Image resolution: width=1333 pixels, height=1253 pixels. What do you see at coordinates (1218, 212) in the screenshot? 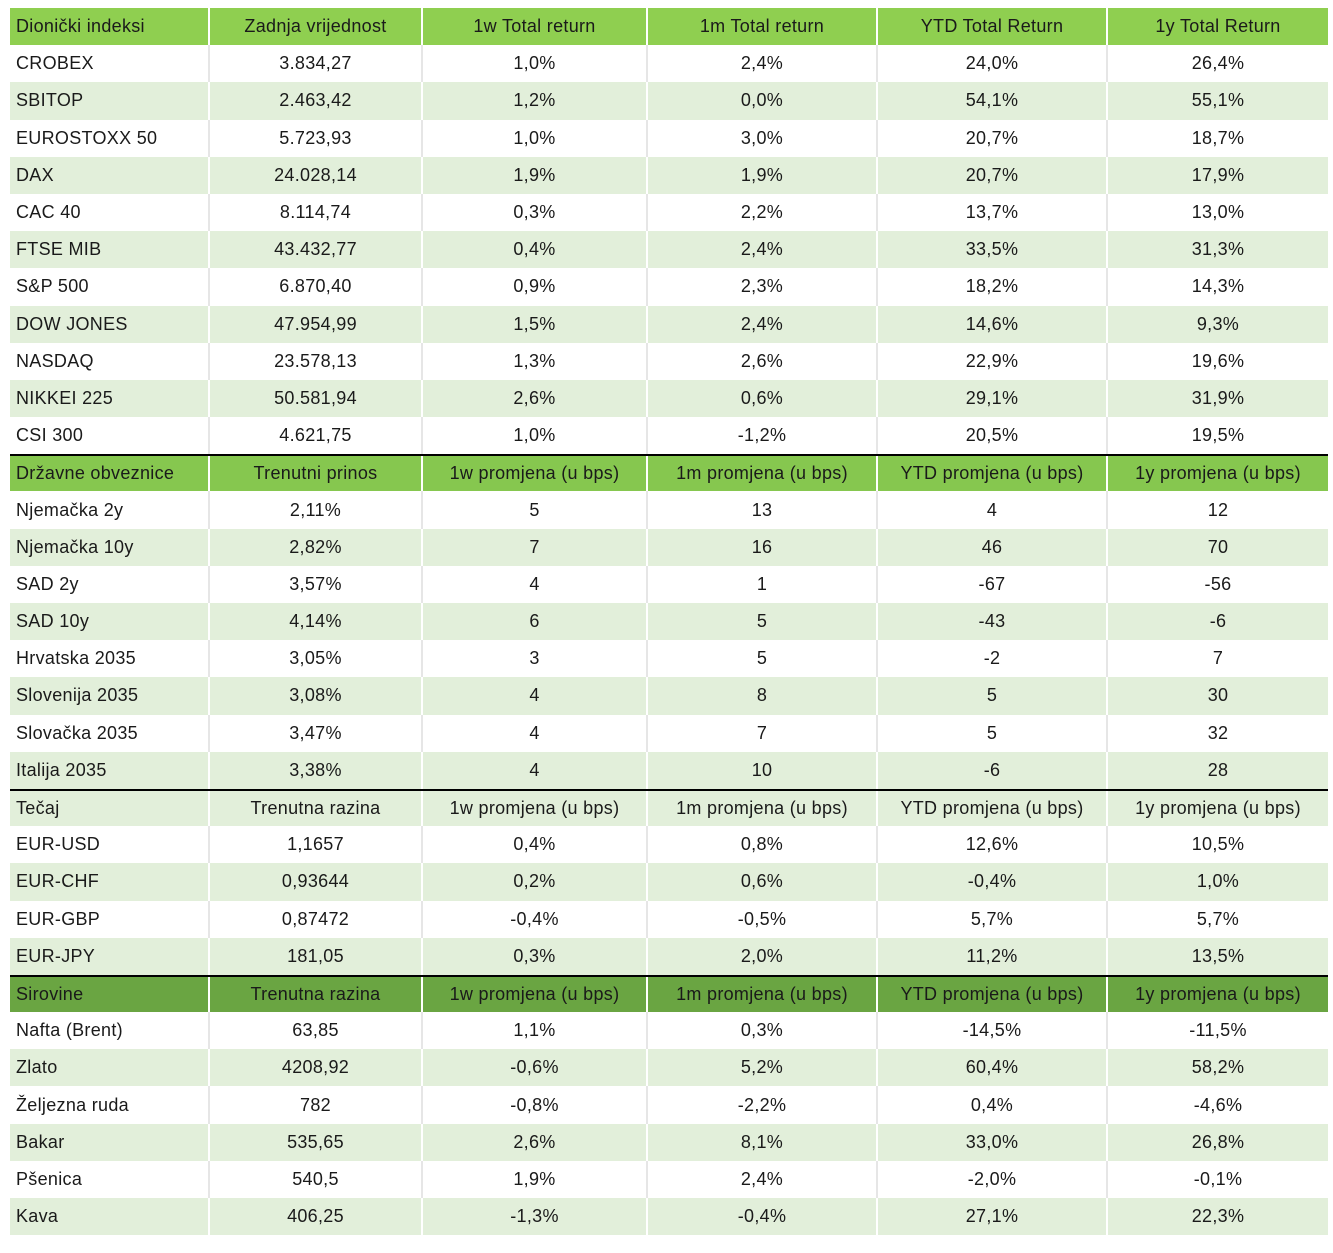
I see `table-cell: 13,0%` at bounding box center [1218, 212].